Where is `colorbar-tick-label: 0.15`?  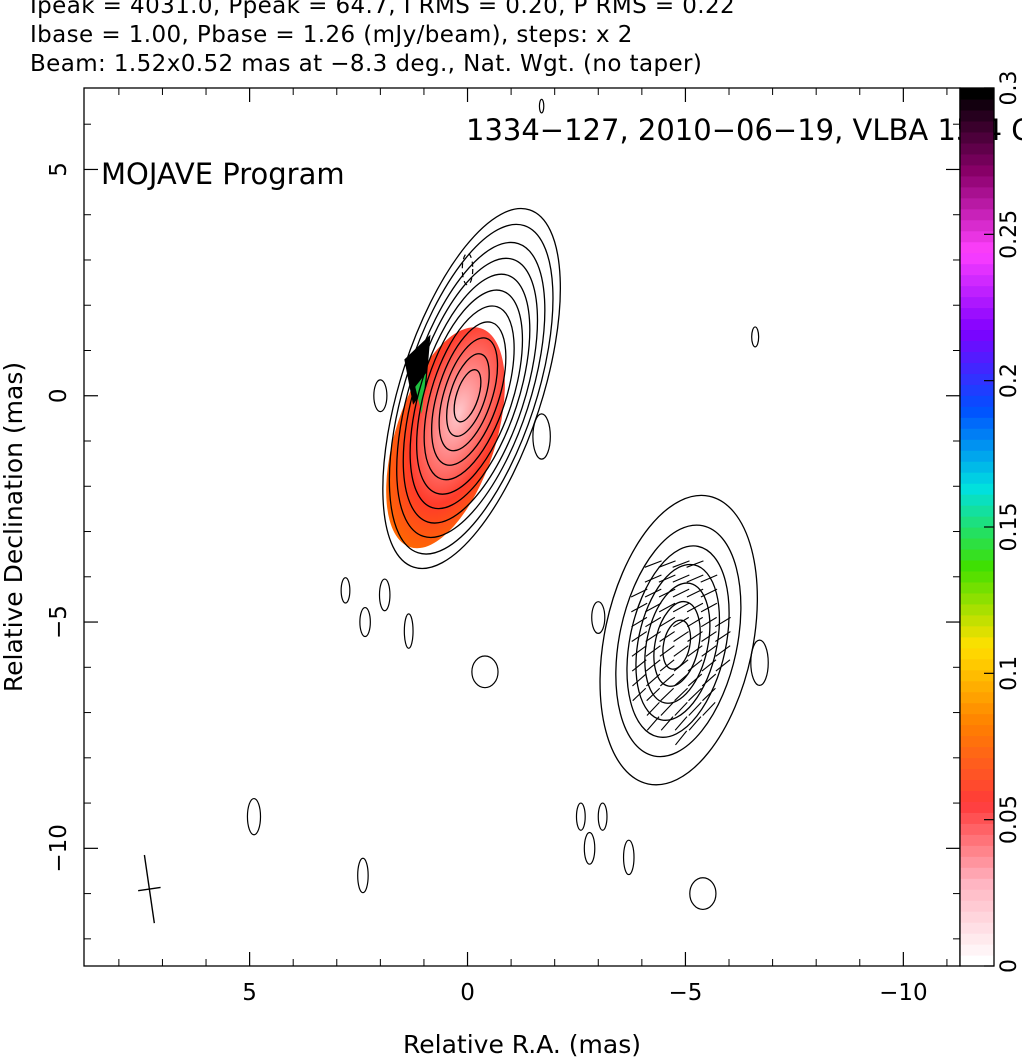 colorbar-tick-label: 0.15 is located at coordinates (1009, 527).